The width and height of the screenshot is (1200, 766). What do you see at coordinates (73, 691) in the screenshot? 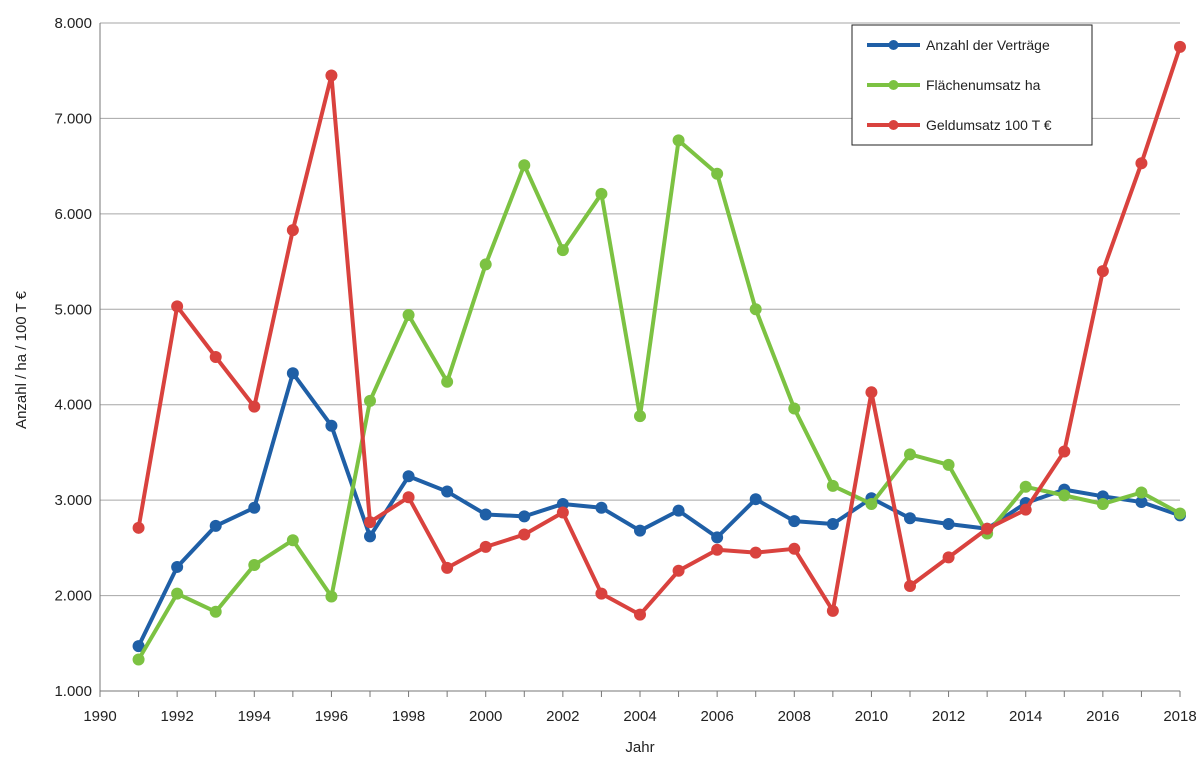
I see `y-tick-label: 1.000` at bounding box center [73, 691].